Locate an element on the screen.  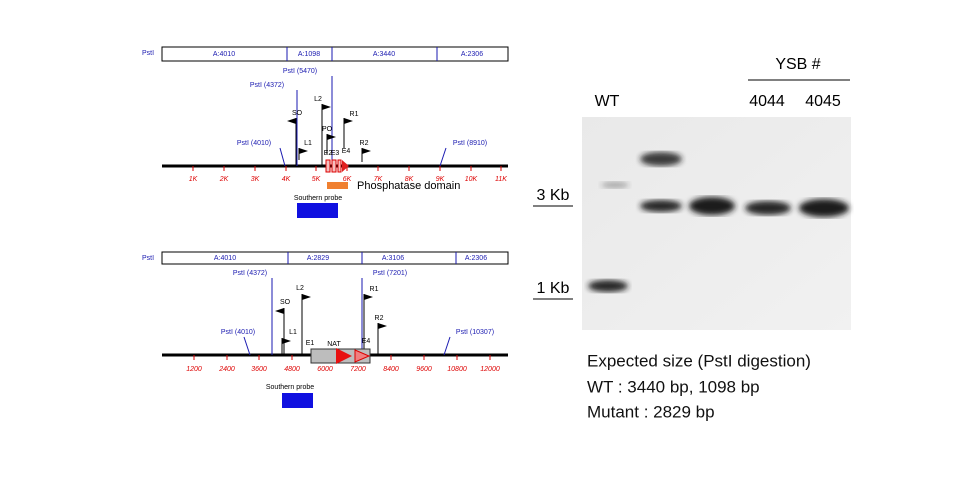
scale-label: 3600 is located at coordinates (259, 369).